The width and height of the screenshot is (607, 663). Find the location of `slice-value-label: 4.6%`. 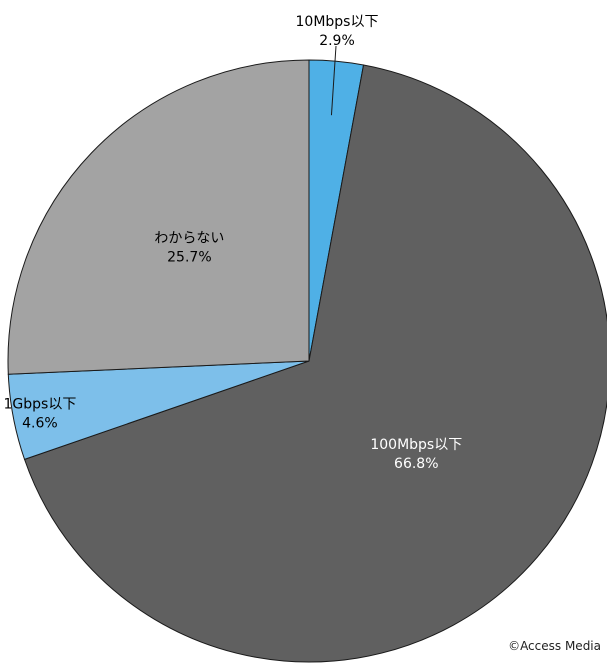

slice-value-label: 4.6% is located at coordinates (40, 423).